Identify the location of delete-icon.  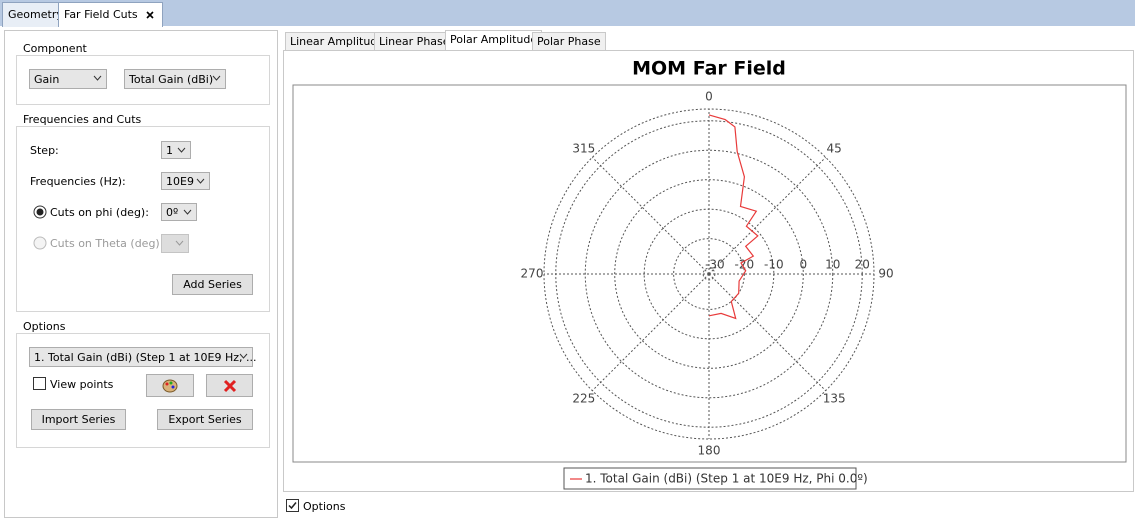
(229, 386).